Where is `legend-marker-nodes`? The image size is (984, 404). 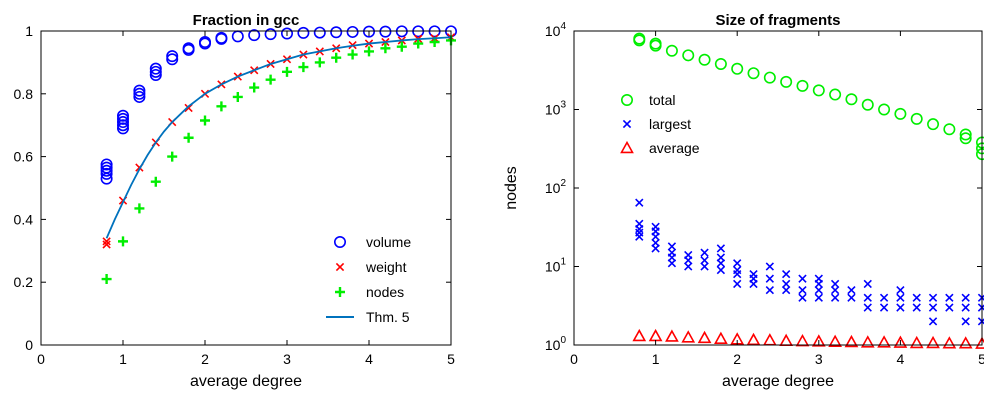
legend-marker-nodes is located at coordinates (340, 292).